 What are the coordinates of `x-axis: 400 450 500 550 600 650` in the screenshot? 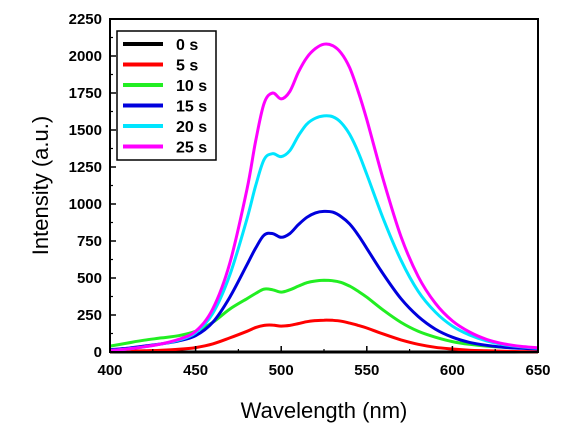 It's located at (324, 362).